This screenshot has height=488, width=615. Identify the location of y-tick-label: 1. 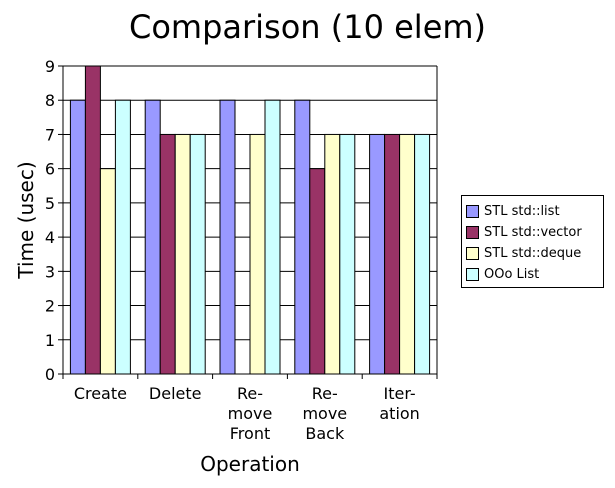
(50, 340).